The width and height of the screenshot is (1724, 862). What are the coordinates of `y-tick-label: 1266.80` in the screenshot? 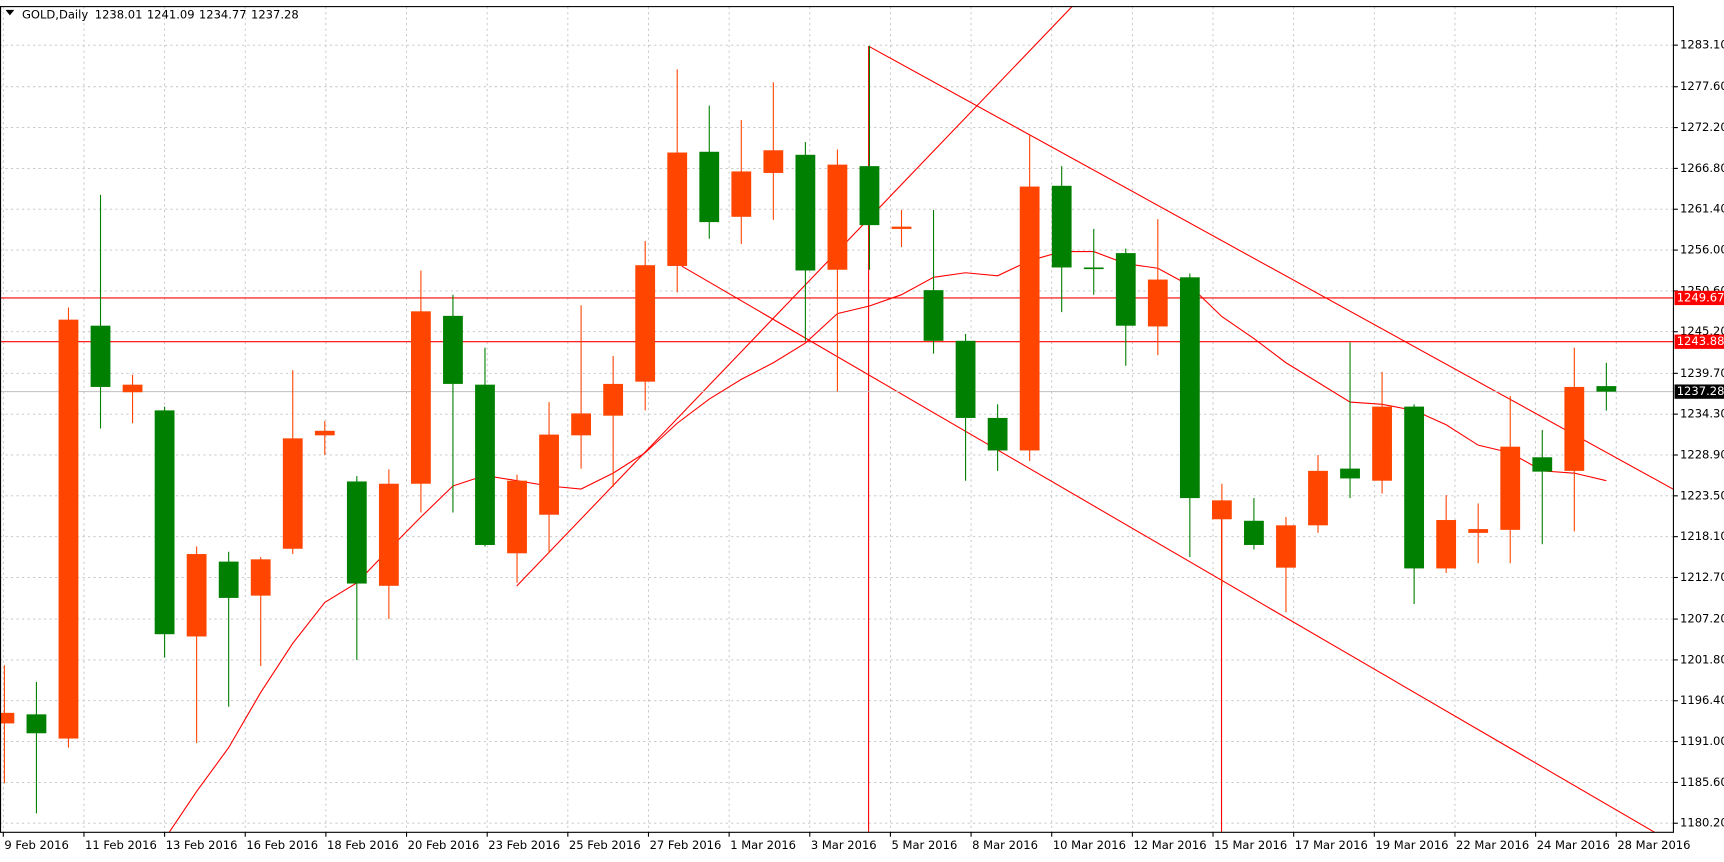 It's located at (1702, 168).